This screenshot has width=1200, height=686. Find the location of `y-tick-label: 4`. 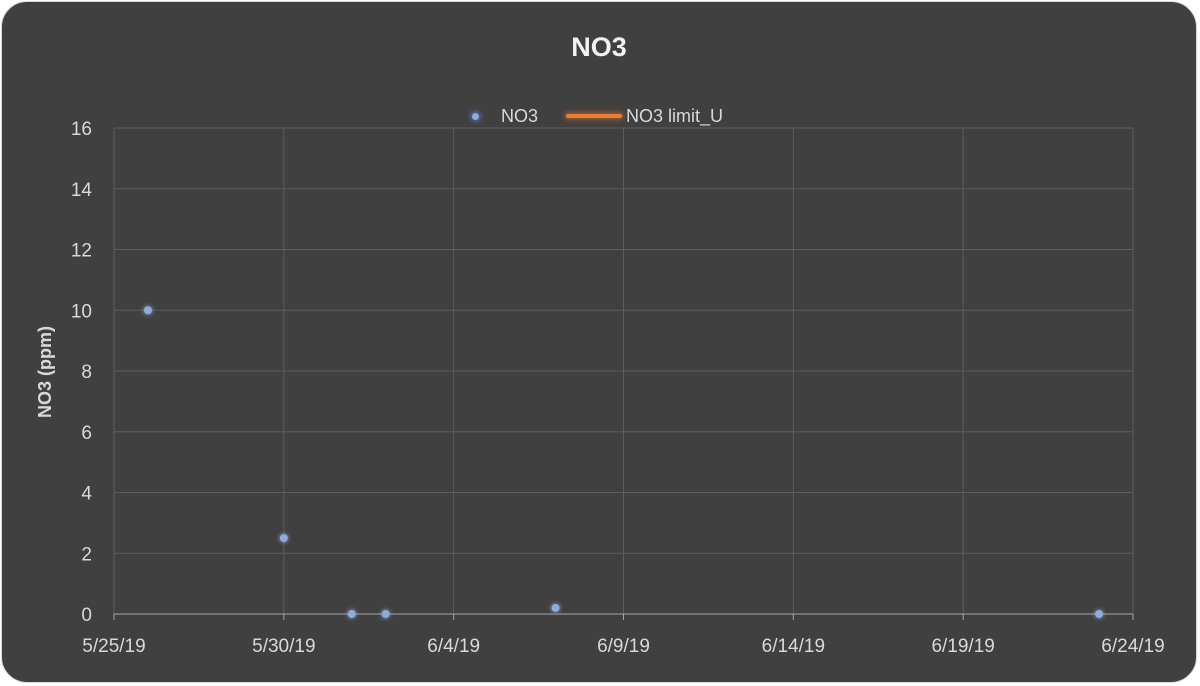

y-tick-label: 4 is located at coordinates (86, 494).